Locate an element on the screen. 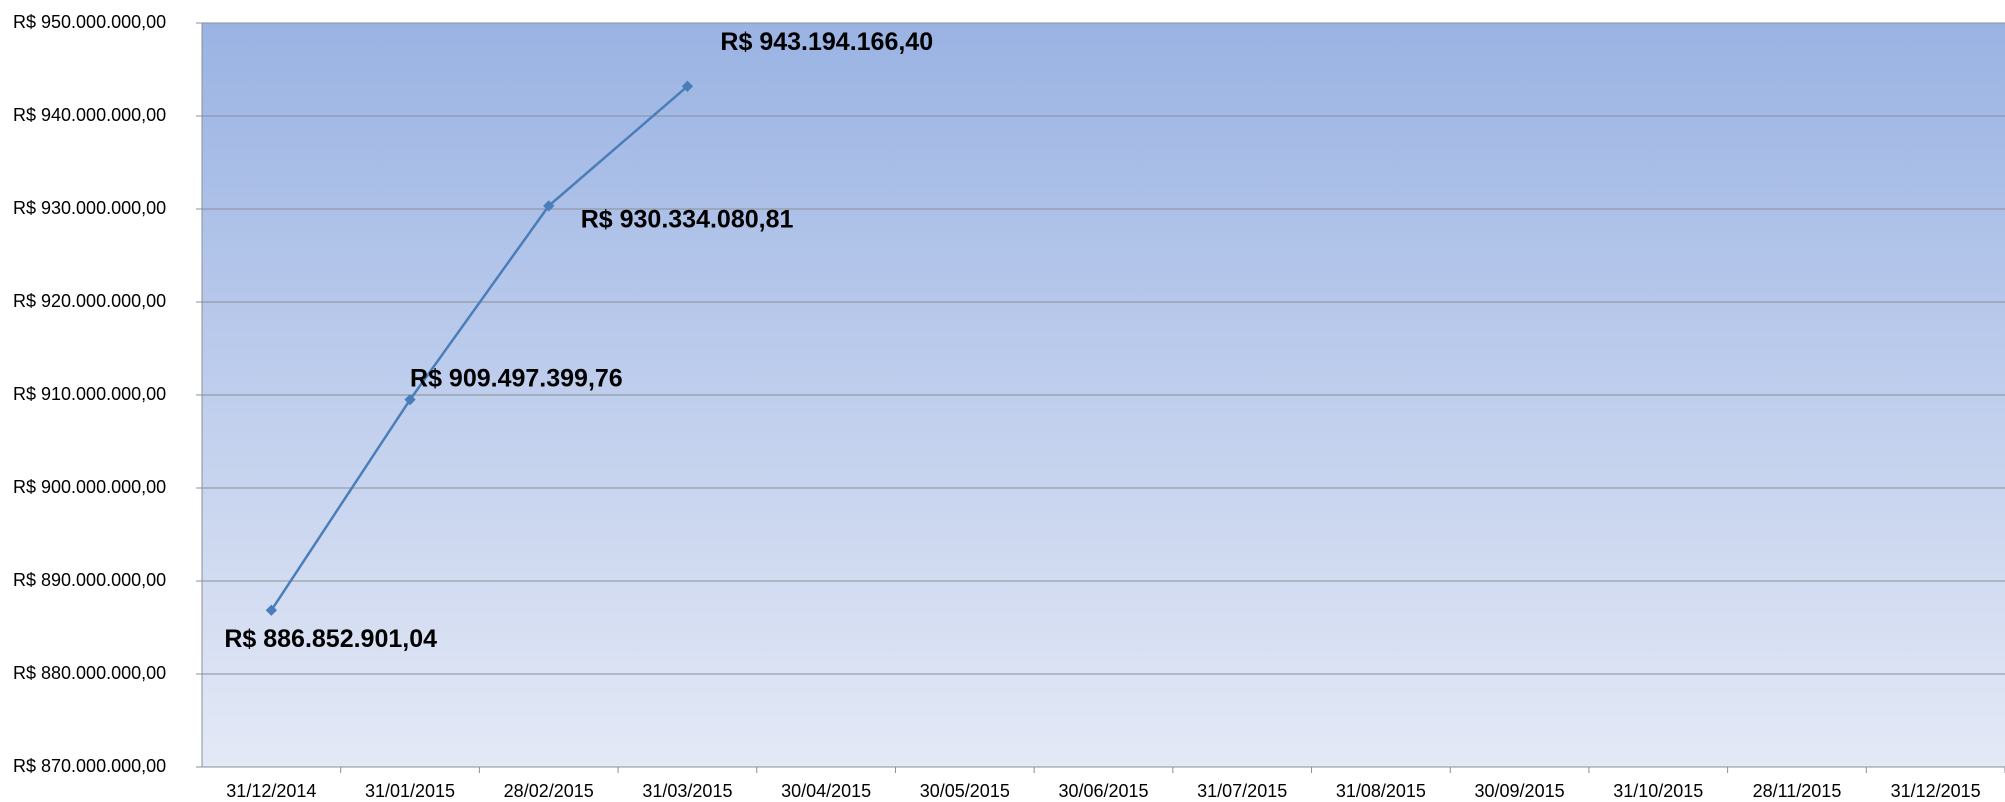 The image size is (2005, 802). line is located at coordinates (479, 348).